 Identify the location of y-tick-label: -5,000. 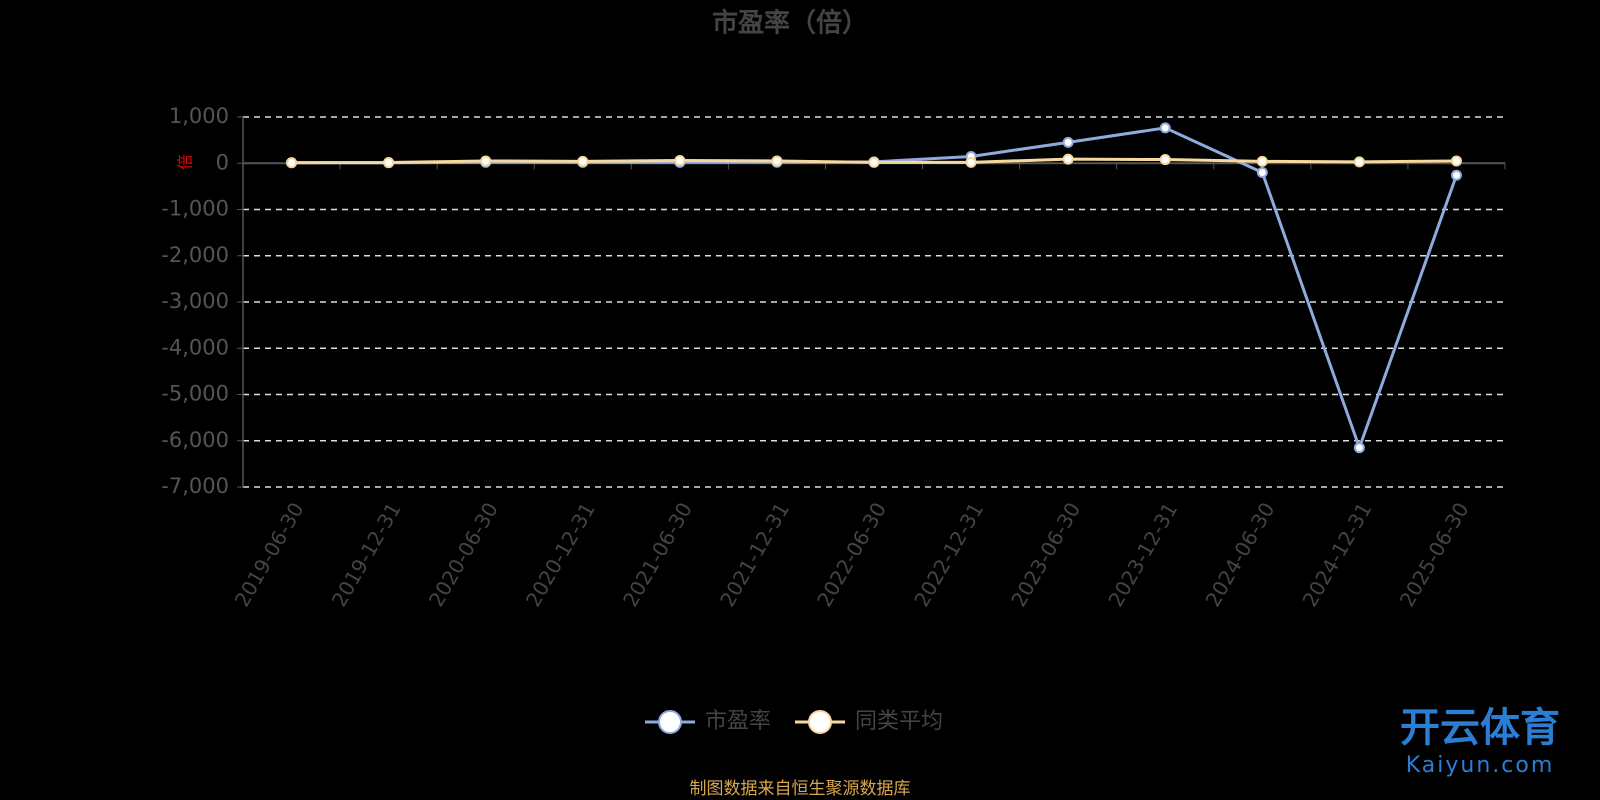
(195, 394).